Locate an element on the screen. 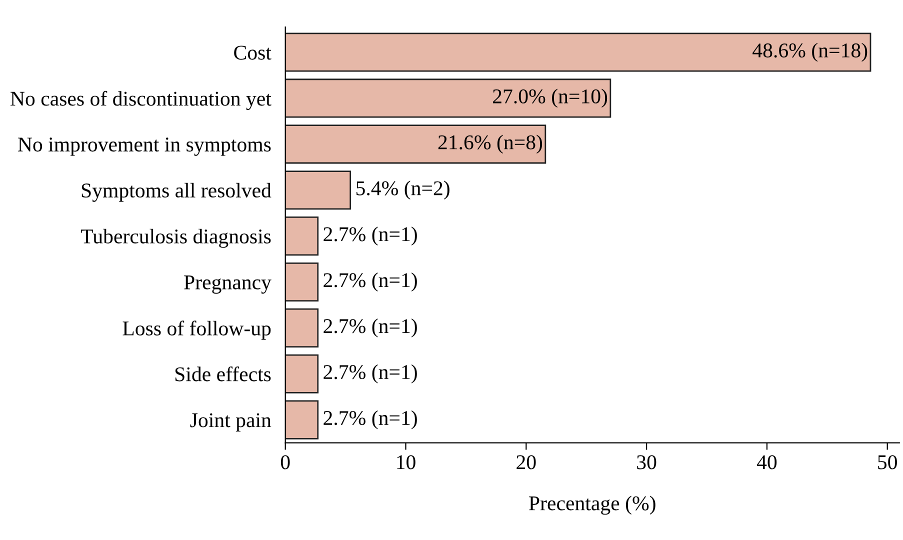 The width and height of the screenshot is (903, 540). y-tick-label: Cost is located at coordinates (253, 53).